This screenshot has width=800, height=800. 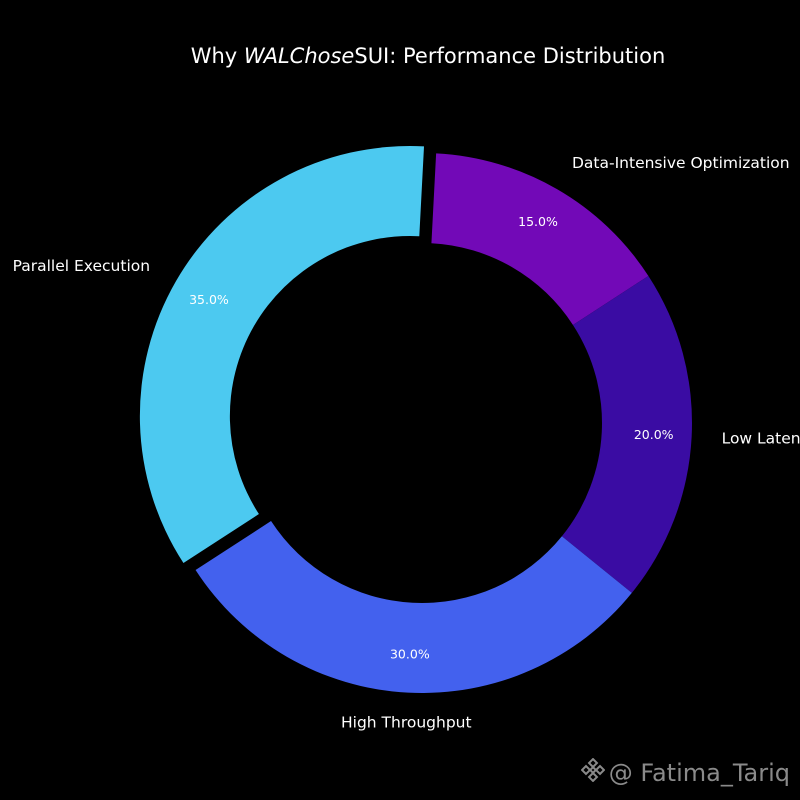 I want to click on category-label-high-throughput: High Throughput, so click(x=406, y=723).